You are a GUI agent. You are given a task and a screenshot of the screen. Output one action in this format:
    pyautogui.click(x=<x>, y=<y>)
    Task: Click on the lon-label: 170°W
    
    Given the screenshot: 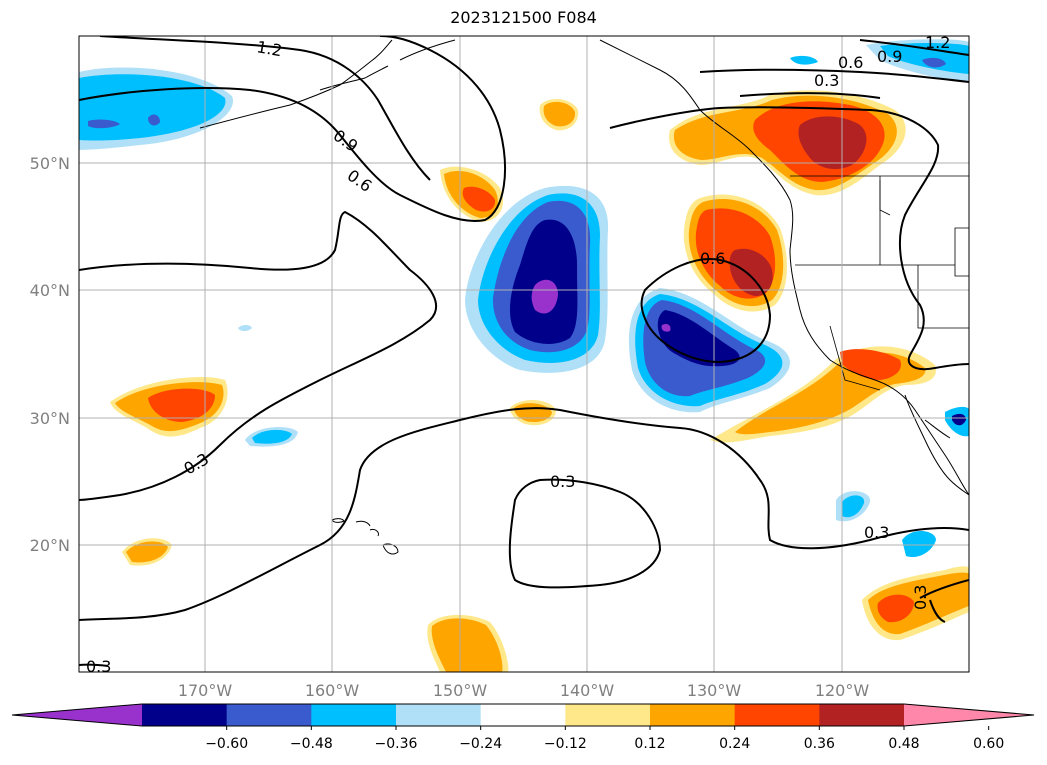 What is the action you would take?
    pyautogui.click(x=205, y=690)
    